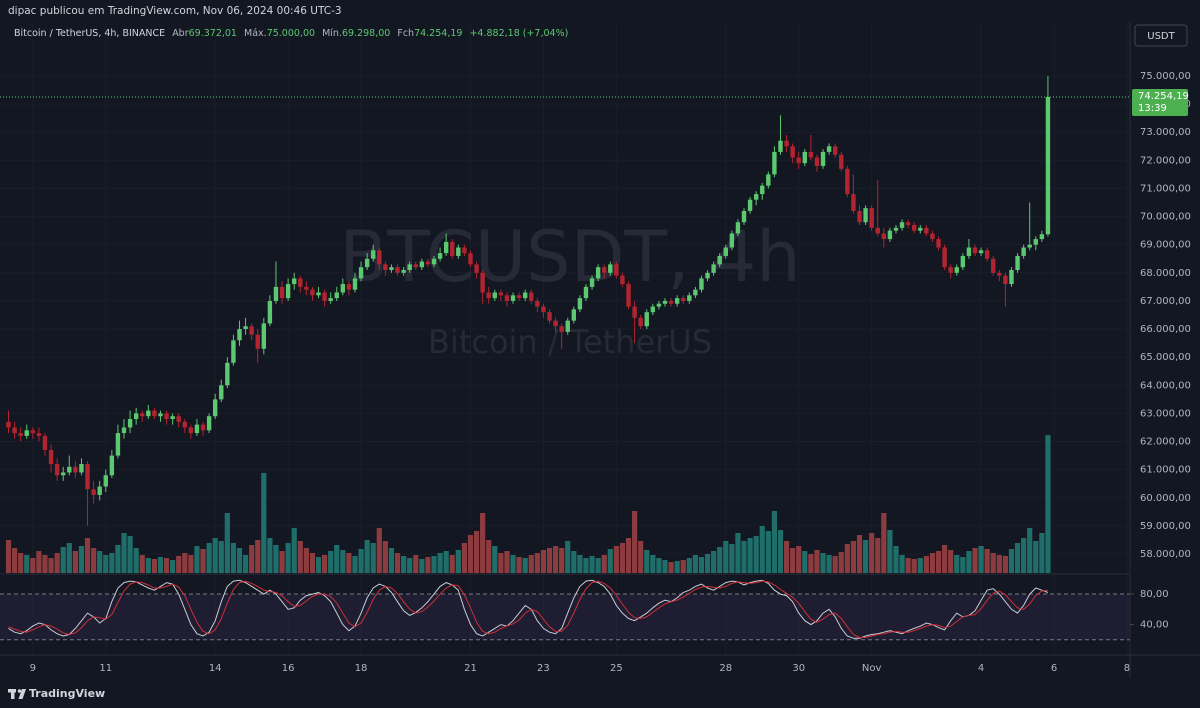 The image size is (1200, 708). What do you see at coordinates (361, 668) in the screenshot?
I see `x-tick-label: 18` at bounding box center [361, 668].